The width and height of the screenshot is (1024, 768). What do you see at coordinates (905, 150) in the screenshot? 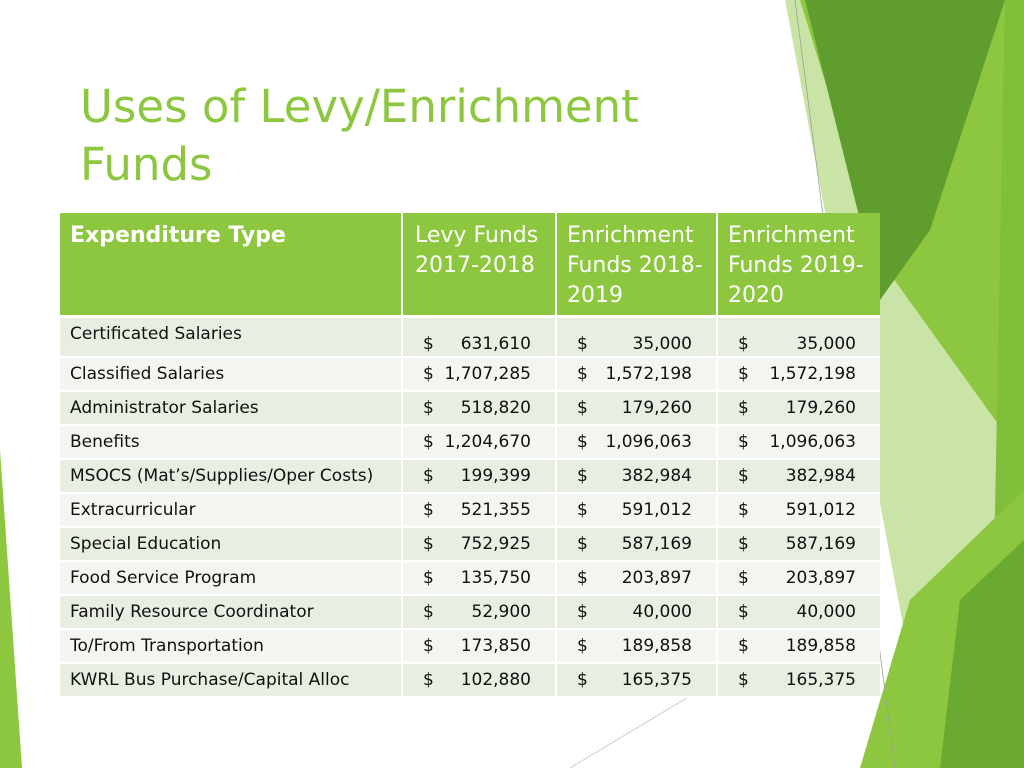
I see `right-dark-band` at bounding box center [905, 150].